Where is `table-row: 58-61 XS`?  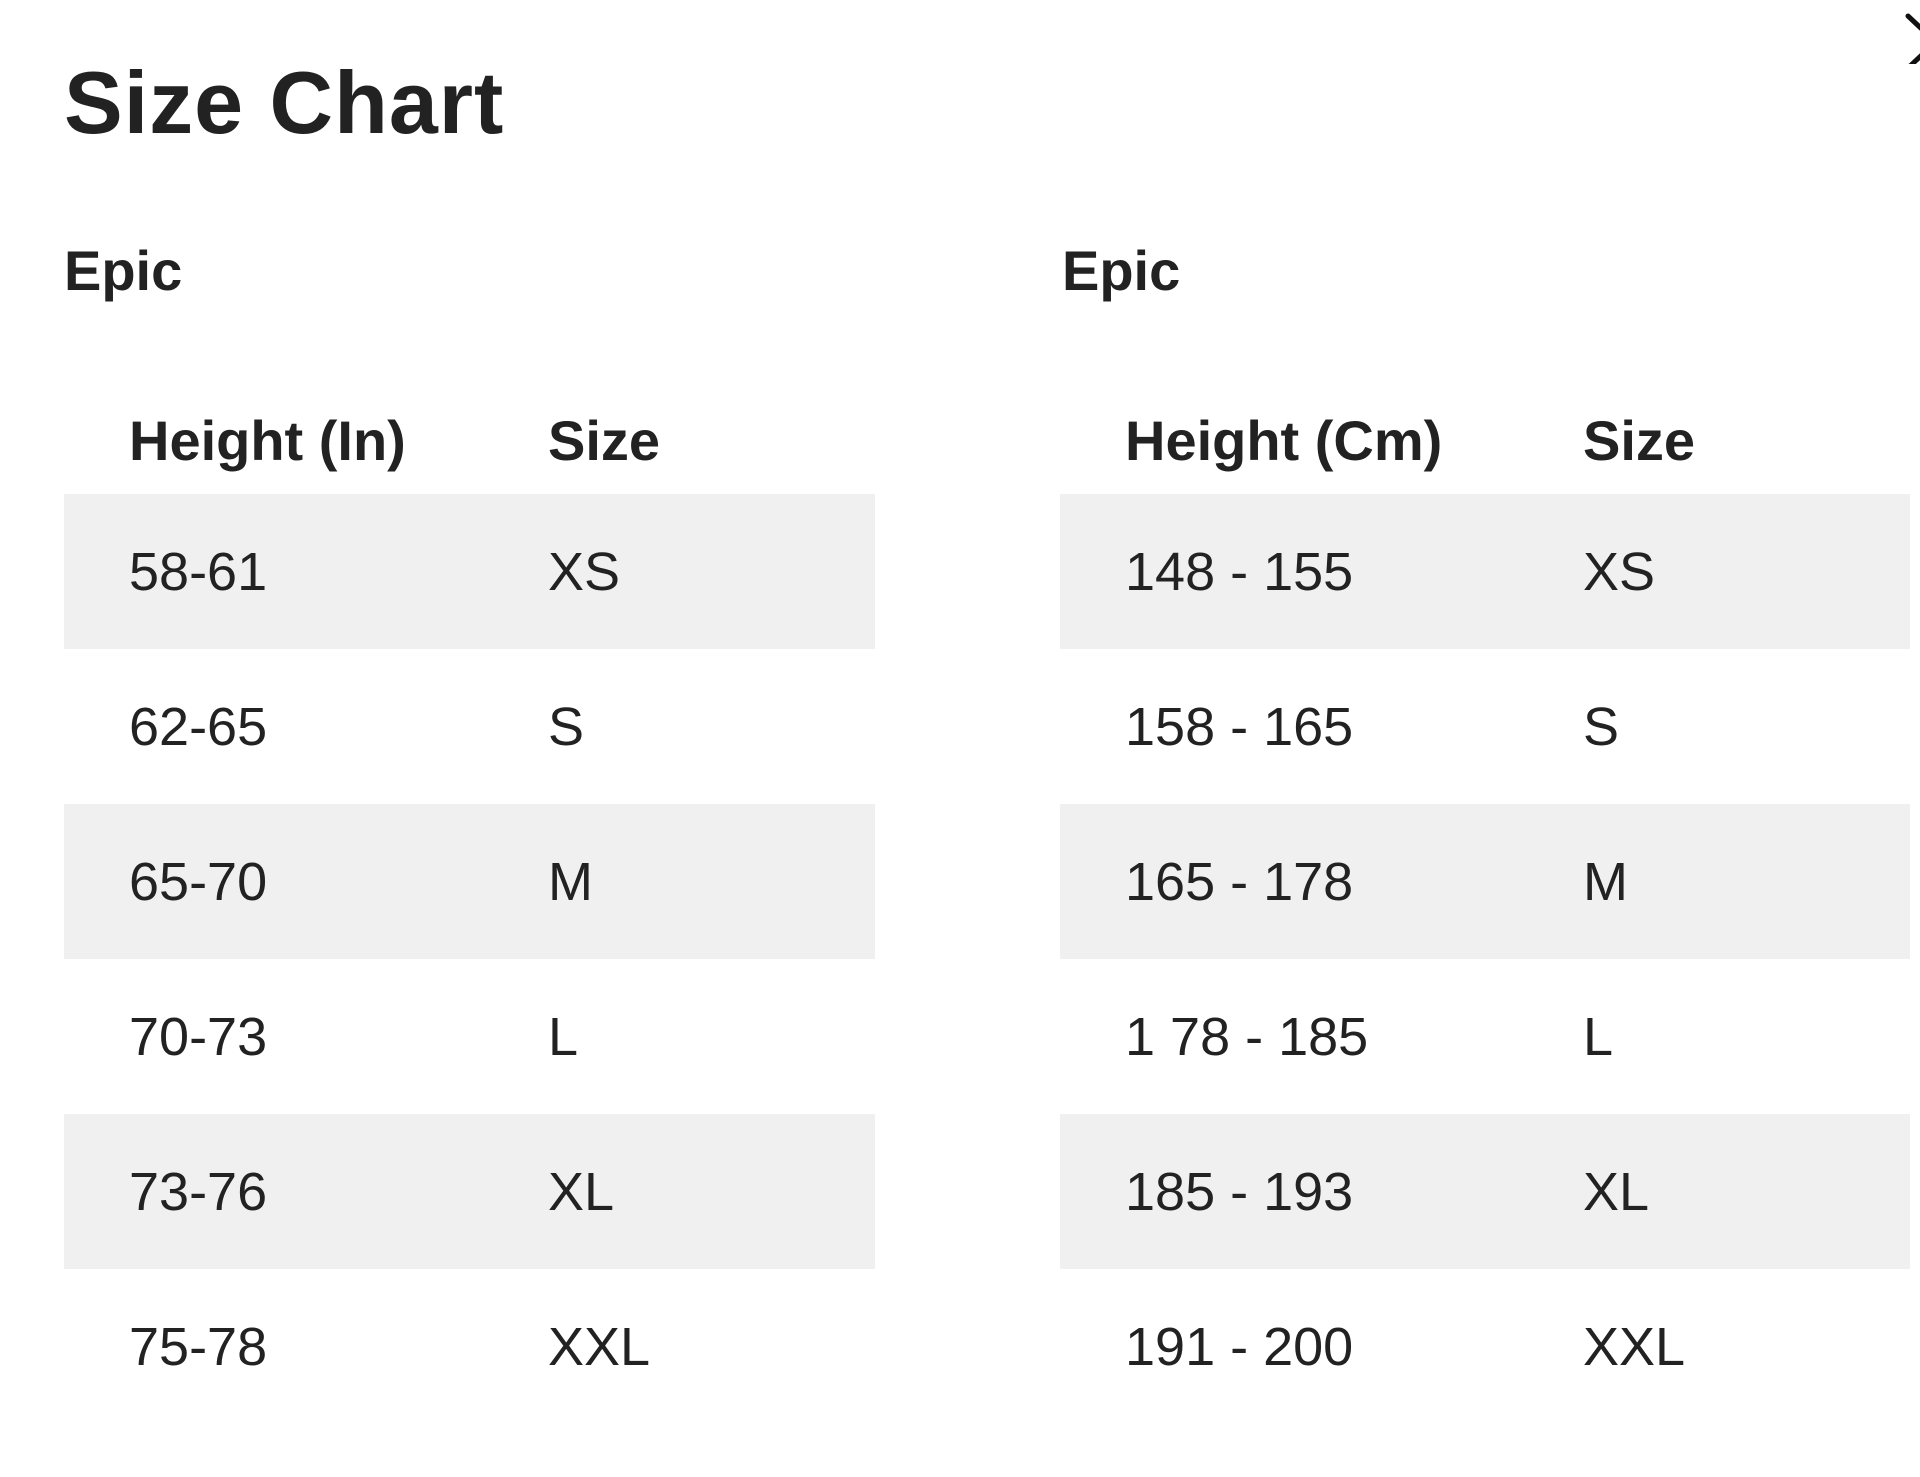
table-row: 58-61 XS is located at coordinates (469, 571).